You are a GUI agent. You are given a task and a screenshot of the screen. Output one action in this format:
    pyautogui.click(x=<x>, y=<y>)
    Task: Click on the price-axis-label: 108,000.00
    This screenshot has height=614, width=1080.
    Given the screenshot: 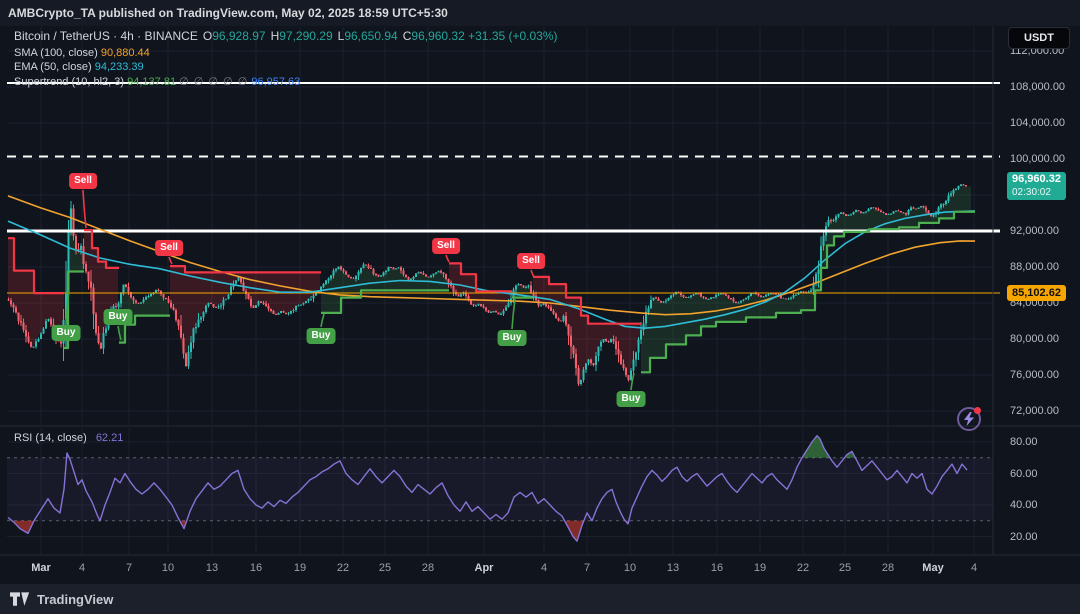 What is the action you would take?
    pyautogui.click(x=1038, y=86)
    